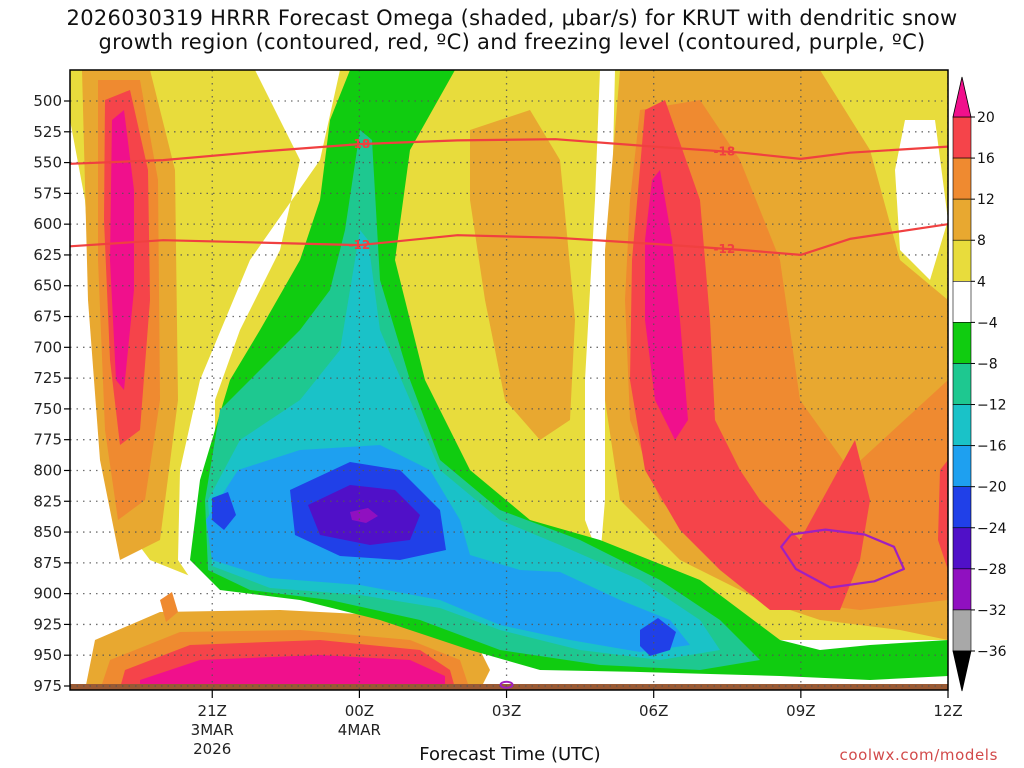  I want to click on colorbar-label-4: 4, so click(981, 282).